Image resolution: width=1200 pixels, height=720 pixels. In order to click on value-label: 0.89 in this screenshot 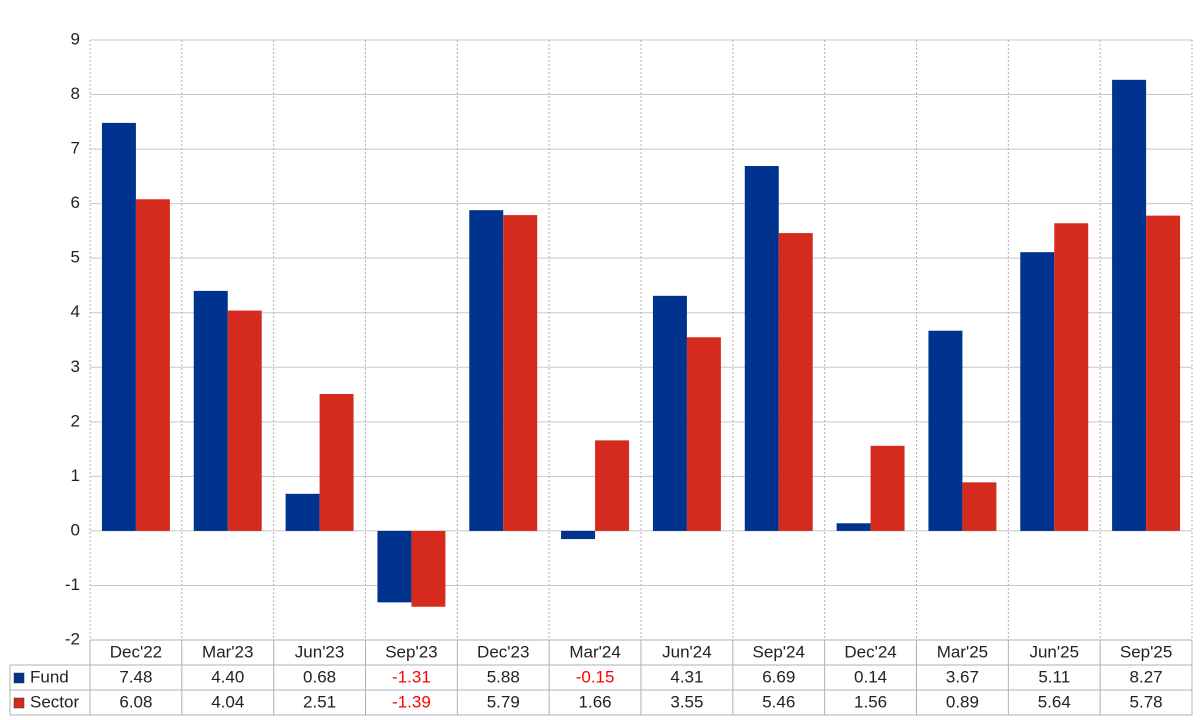, I will do `click(962, 701)`.